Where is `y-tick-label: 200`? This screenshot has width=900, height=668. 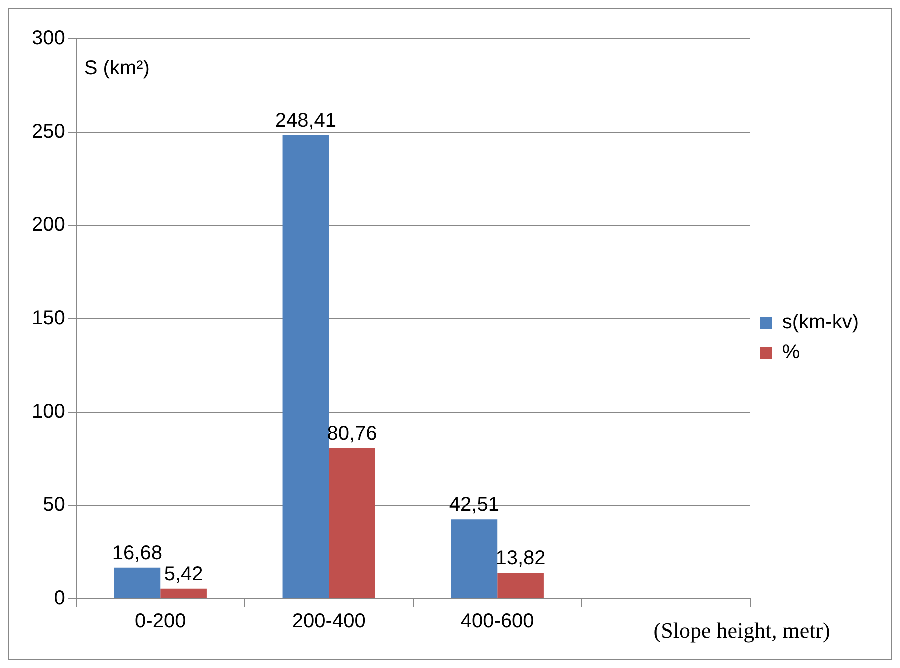
y-tick-label: 200 is located at coordinates (49, 225).